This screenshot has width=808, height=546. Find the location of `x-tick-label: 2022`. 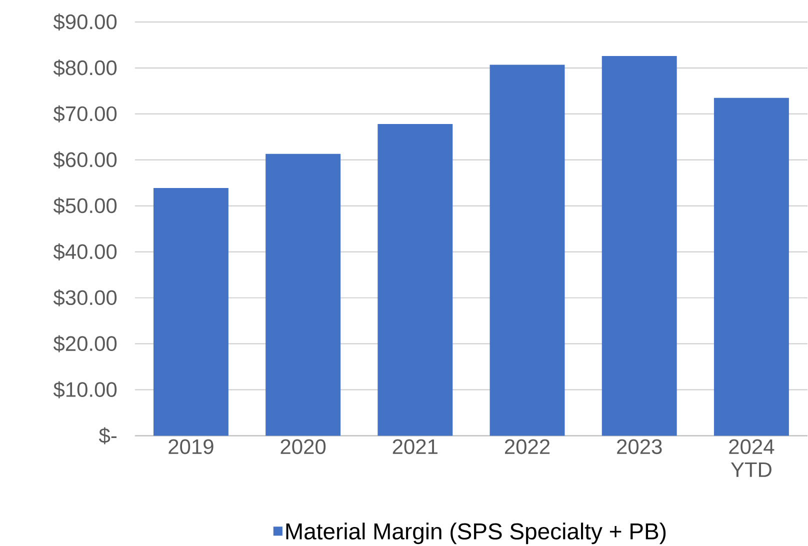

x-tick-label: 2022 is located at coordinates (527, 446).